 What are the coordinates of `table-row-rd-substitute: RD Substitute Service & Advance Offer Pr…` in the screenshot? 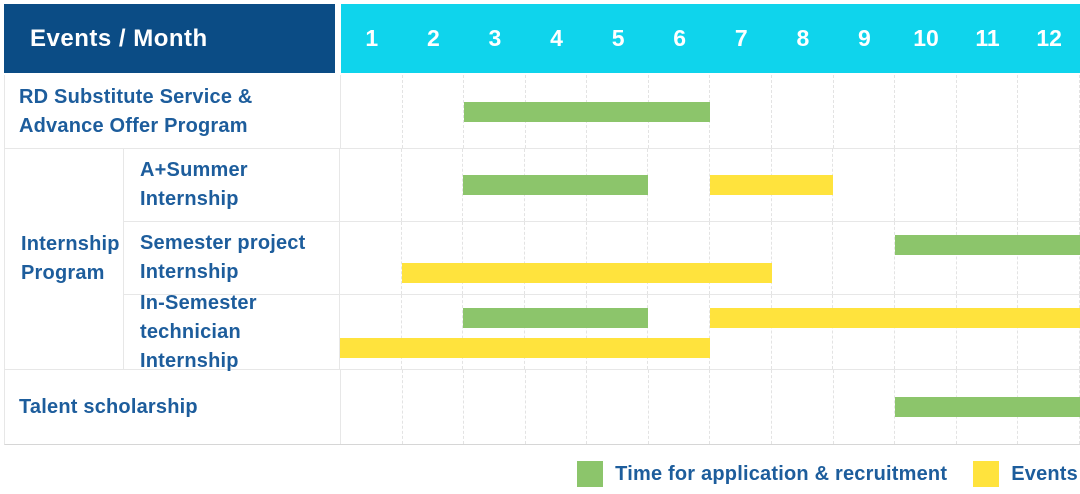 It's located at (542, 111).